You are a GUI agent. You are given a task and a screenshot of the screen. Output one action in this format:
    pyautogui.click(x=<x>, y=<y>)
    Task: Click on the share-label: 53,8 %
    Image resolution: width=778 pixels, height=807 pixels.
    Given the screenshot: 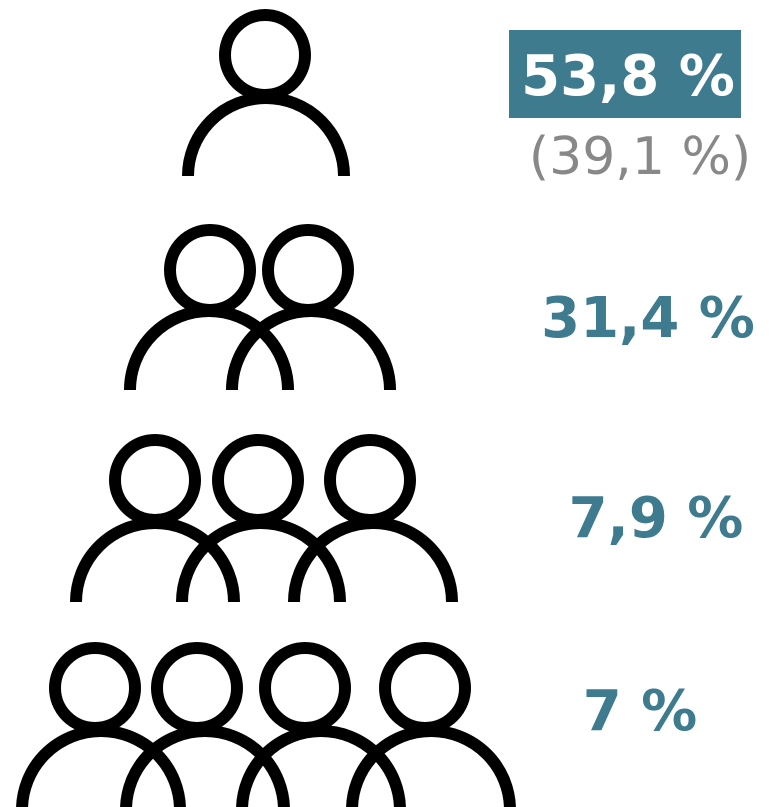 What is the action you would take?
    pyautogui.click(x=628, y=76)
    